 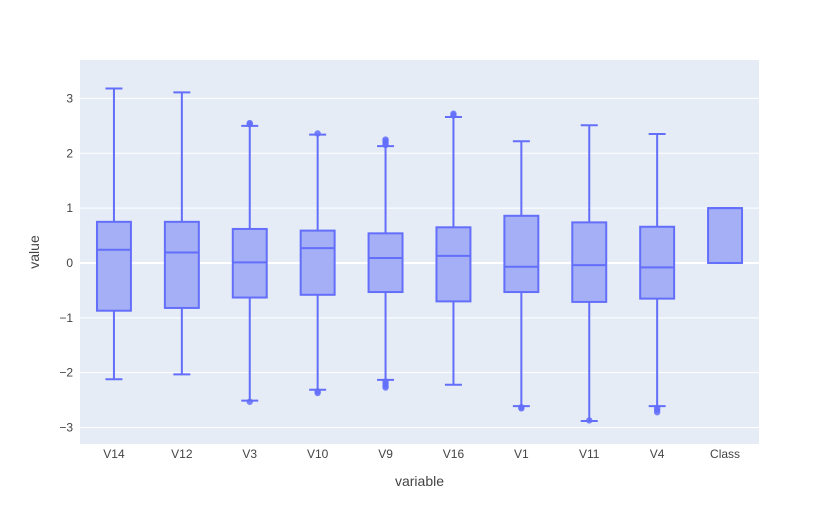 What do you see at coordinates (589, 454) in the screenshot?
I see `x-tick-label: V11` at bounding box center [589, 454].